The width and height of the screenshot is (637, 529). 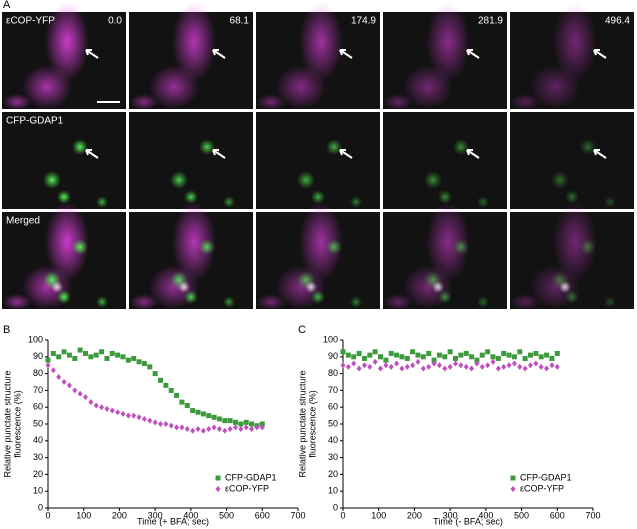 I want to click on y-tick-label: 100, so click(x=330, y=339).